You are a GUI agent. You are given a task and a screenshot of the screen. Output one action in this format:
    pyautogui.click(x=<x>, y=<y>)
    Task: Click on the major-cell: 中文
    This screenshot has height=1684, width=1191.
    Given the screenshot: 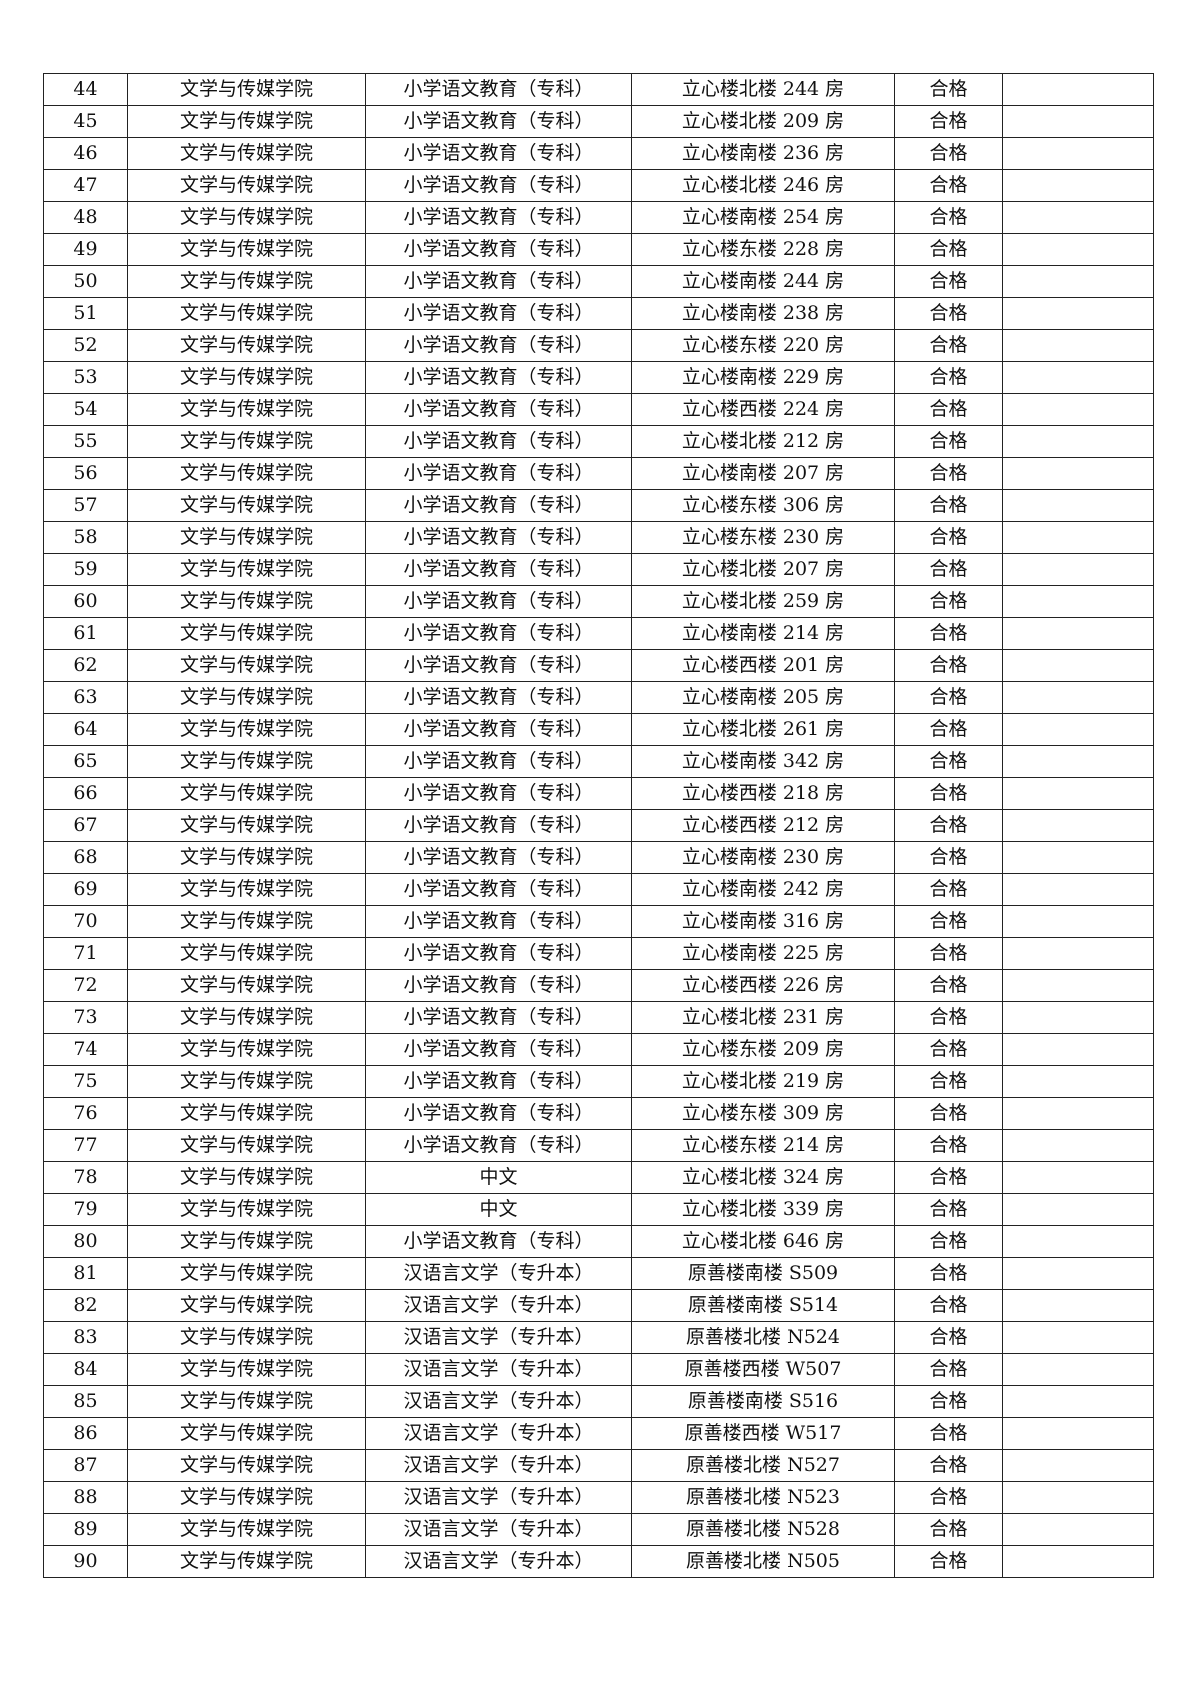 What is the action you would take?
    pyautogui.click(x=498, y=1209)
    